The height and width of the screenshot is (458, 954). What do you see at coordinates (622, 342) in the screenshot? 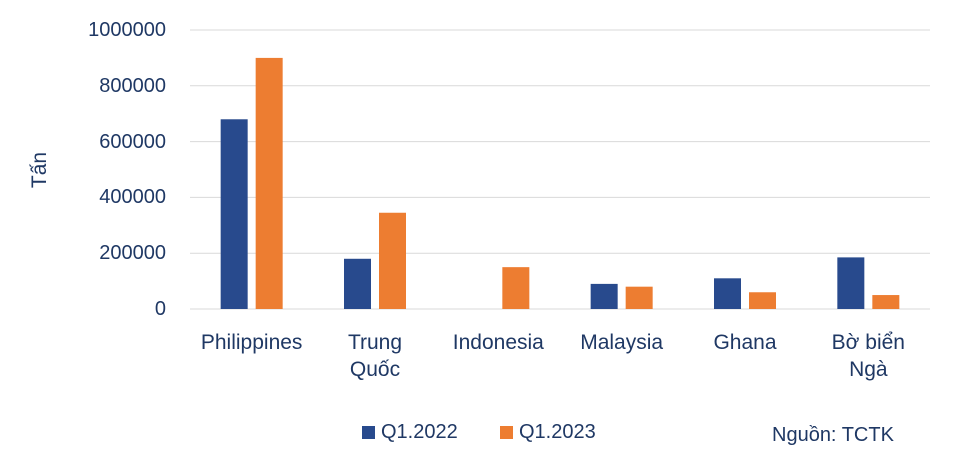
I see `x-tick-label: Malaysia` at bounding box center [622, 342].